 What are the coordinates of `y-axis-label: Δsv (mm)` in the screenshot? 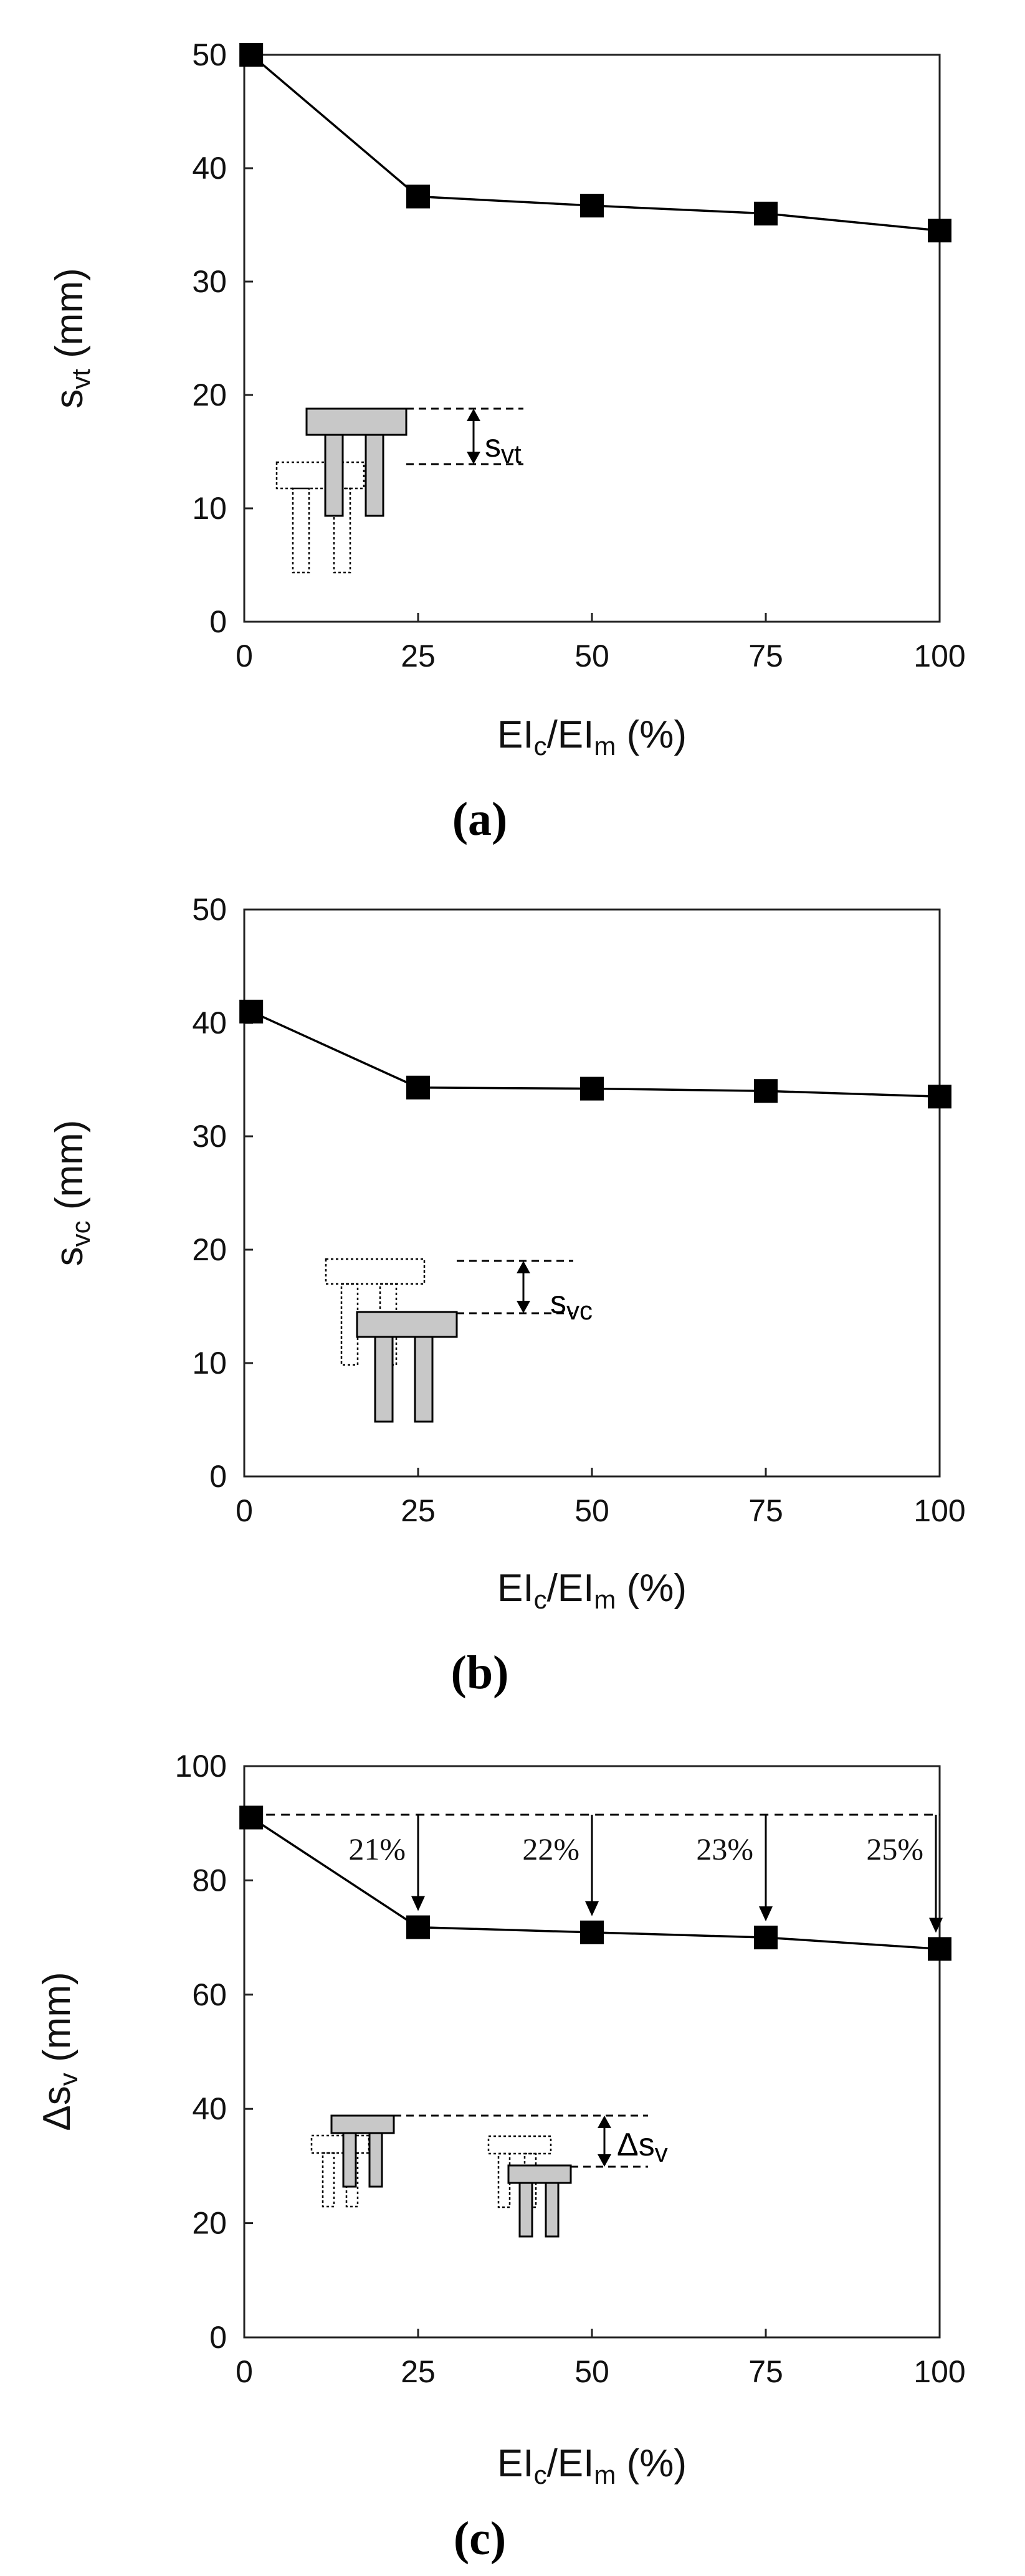 It's located at (59, 2051).